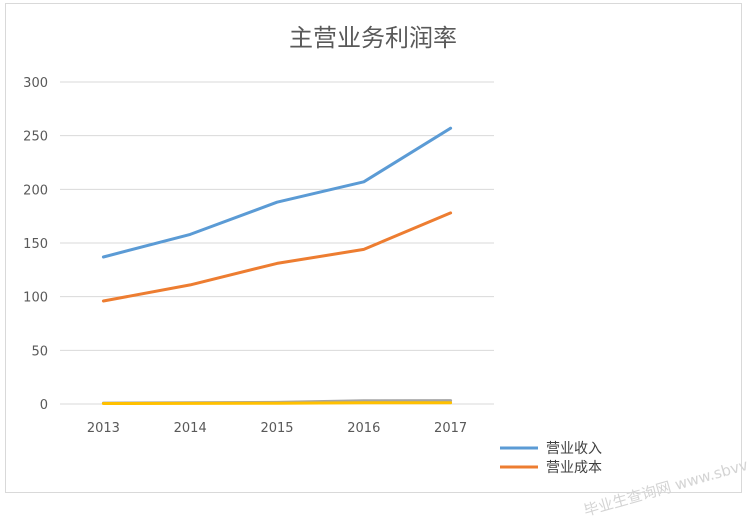  Describe the element at coordinates (35, 83) in the screenshot. I see `y-tick-label: 300` at that location.